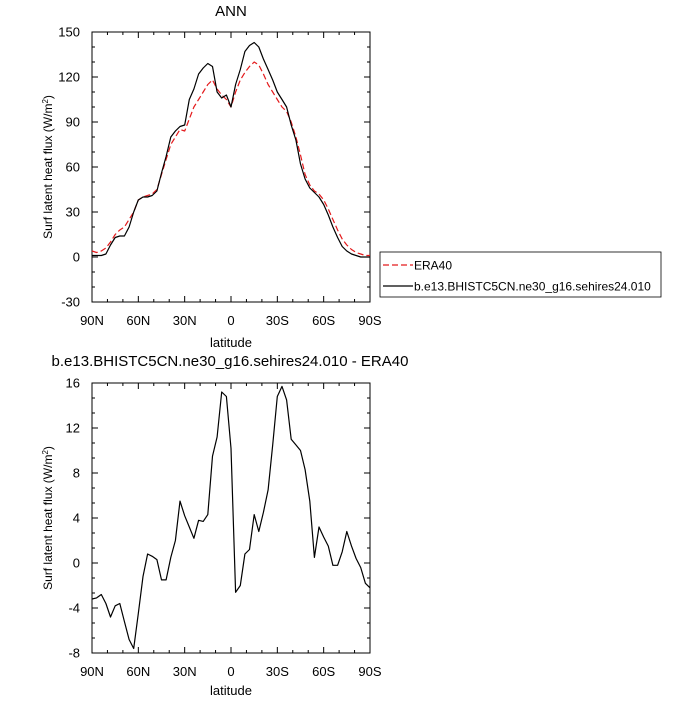 Image resolution: width=700 pixels, height=705 pixels. What do you see at coordinates (73, 122) in the screenshot?
I see `y-tick-label: 90` at bounding box center [73, 122].